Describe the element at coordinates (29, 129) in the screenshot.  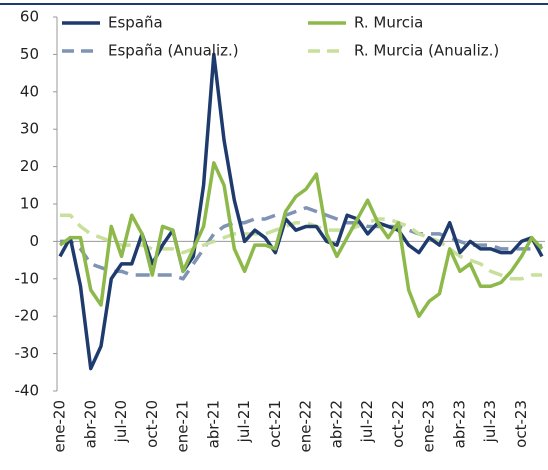
I see `y-tick-label: 30` at that location.